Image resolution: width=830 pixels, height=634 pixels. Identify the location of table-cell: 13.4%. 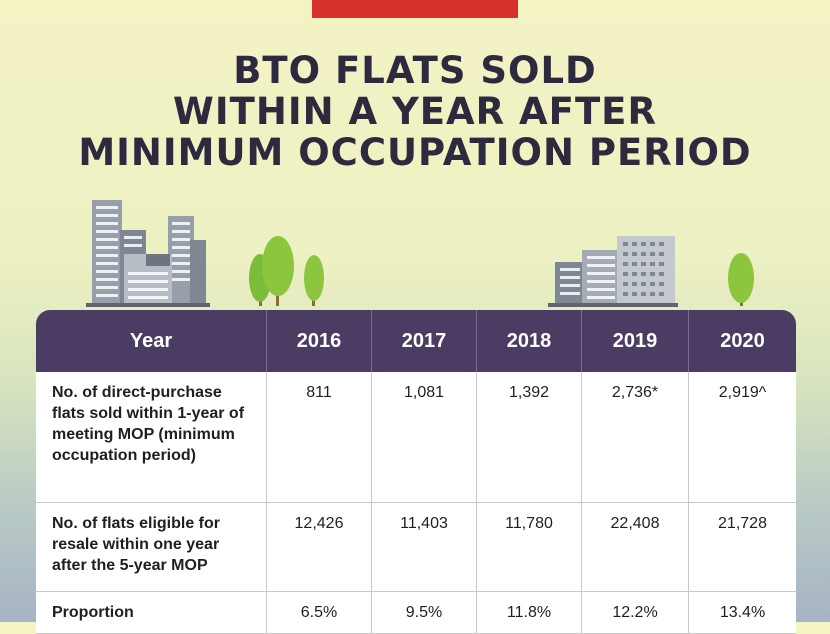
(742, 613).